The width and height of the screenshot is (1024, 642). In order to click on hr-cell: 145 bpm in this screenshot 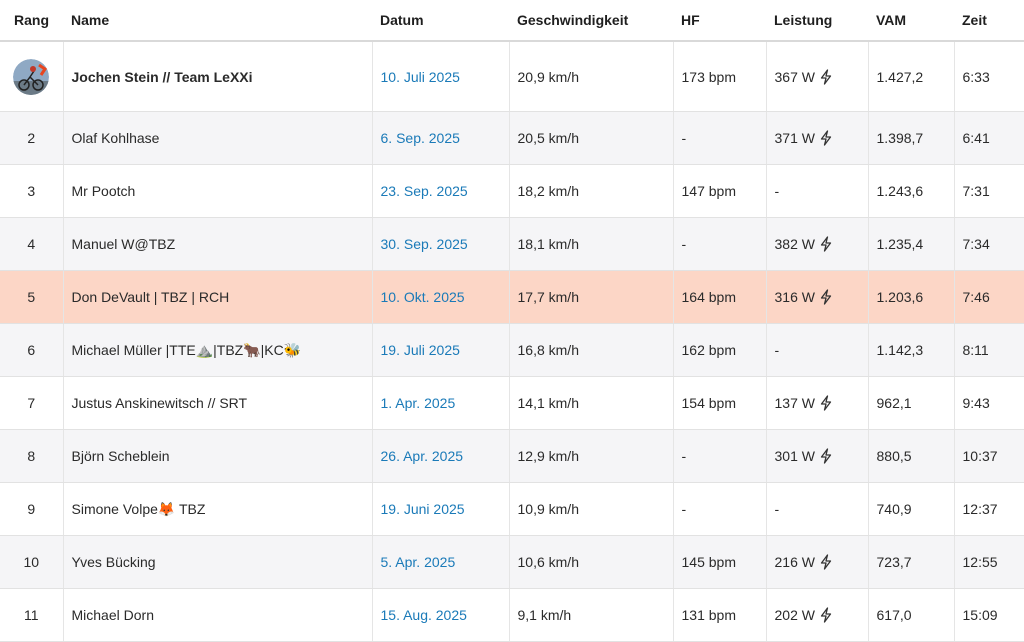, I will do `click(719, 562)`.